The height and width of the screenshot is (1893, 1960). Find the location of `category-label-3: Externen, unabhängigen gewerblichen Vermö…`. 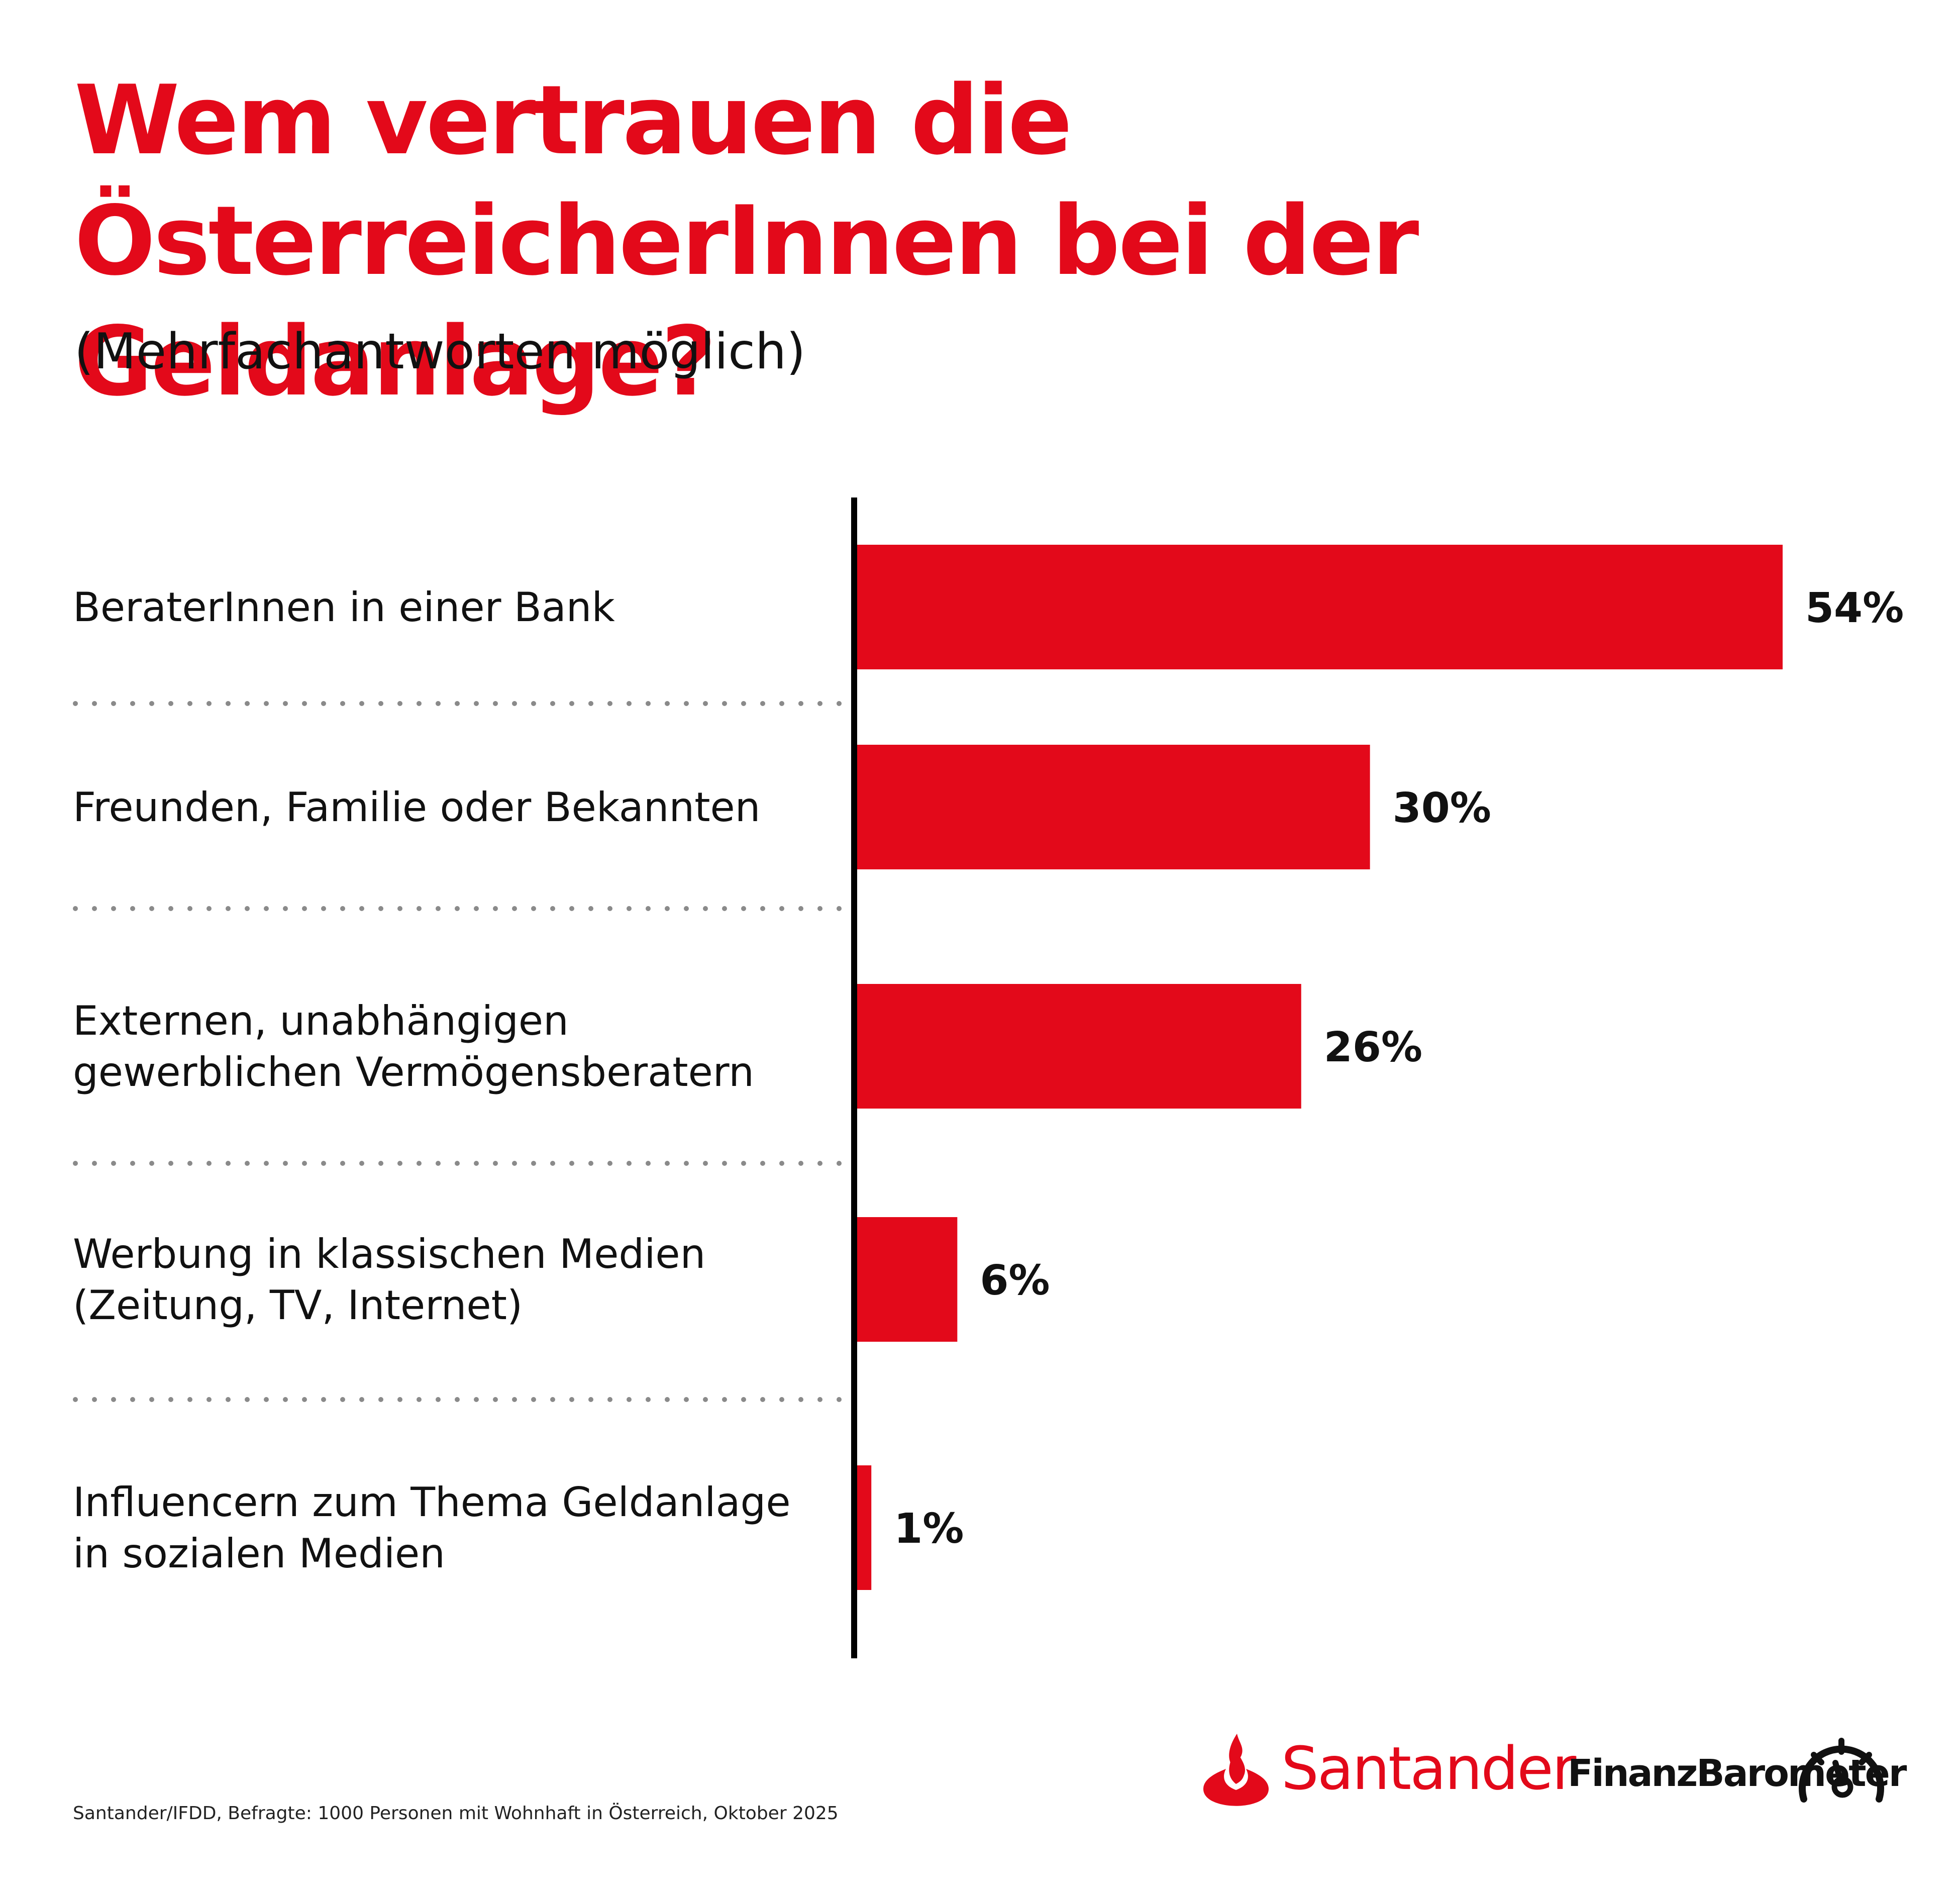

category-label-3: Externen, unabhängigen gewerblichen Vermö… is located at coordinates (413, 1046).